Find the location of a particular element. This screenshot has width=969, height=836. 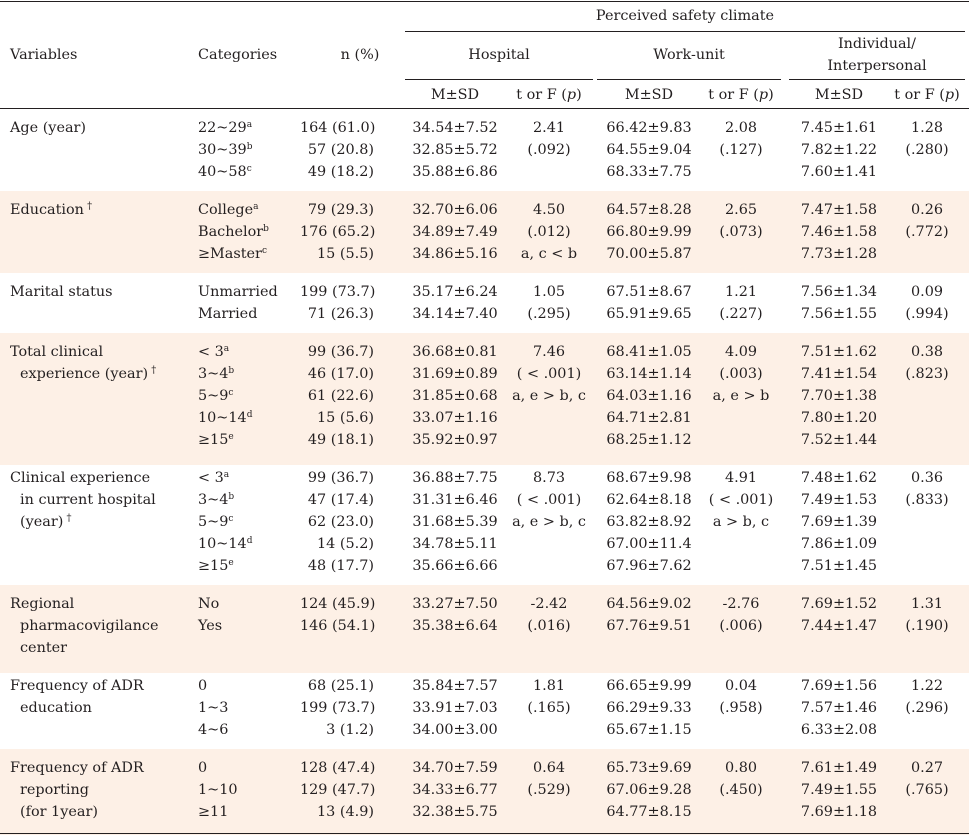

hospital-mean-sd: 34.54±7.52 is located at coordinates (455, 128).